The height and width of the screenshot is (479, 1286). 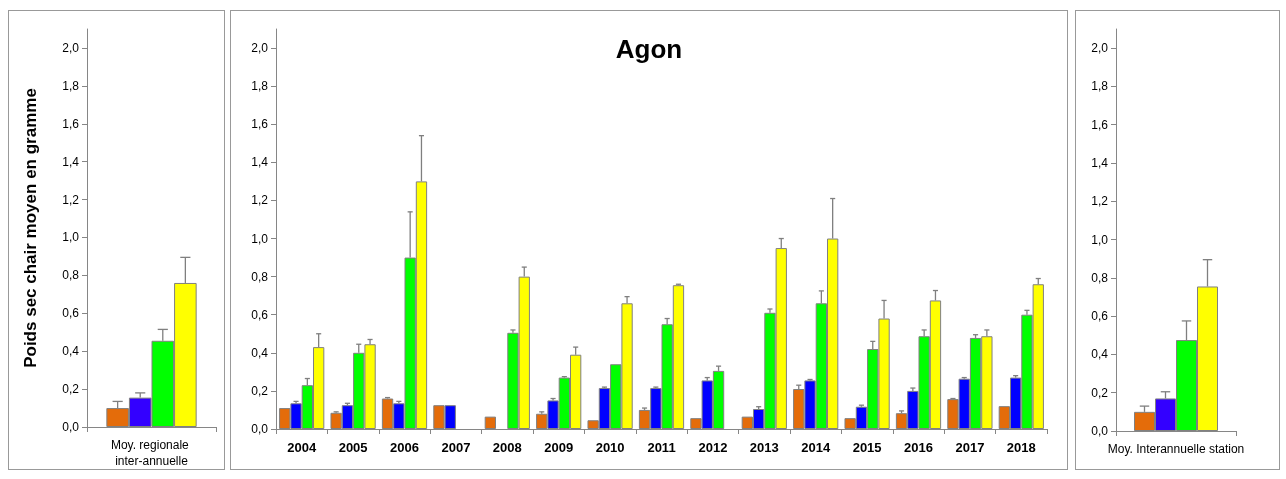 I want to click on y-axis-title: Poids sec chair moyen en gramme, so click(x=30, y=228).